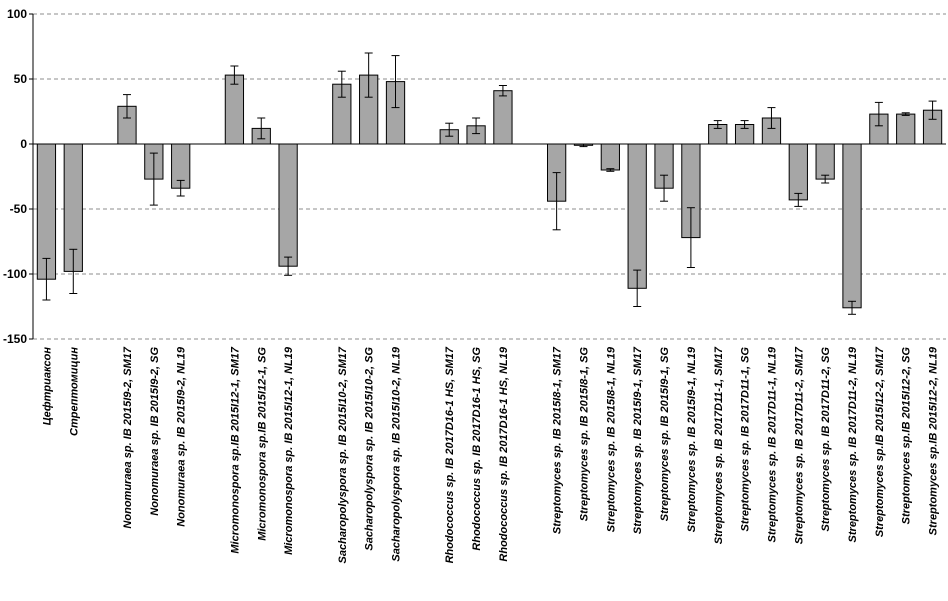  What do you see at coordinates (772, 444) in the screenshot?
I see `x-tick-label: Streptomyces sp. IB 2017D11-1, NL19` at bounding box center [772, 444].